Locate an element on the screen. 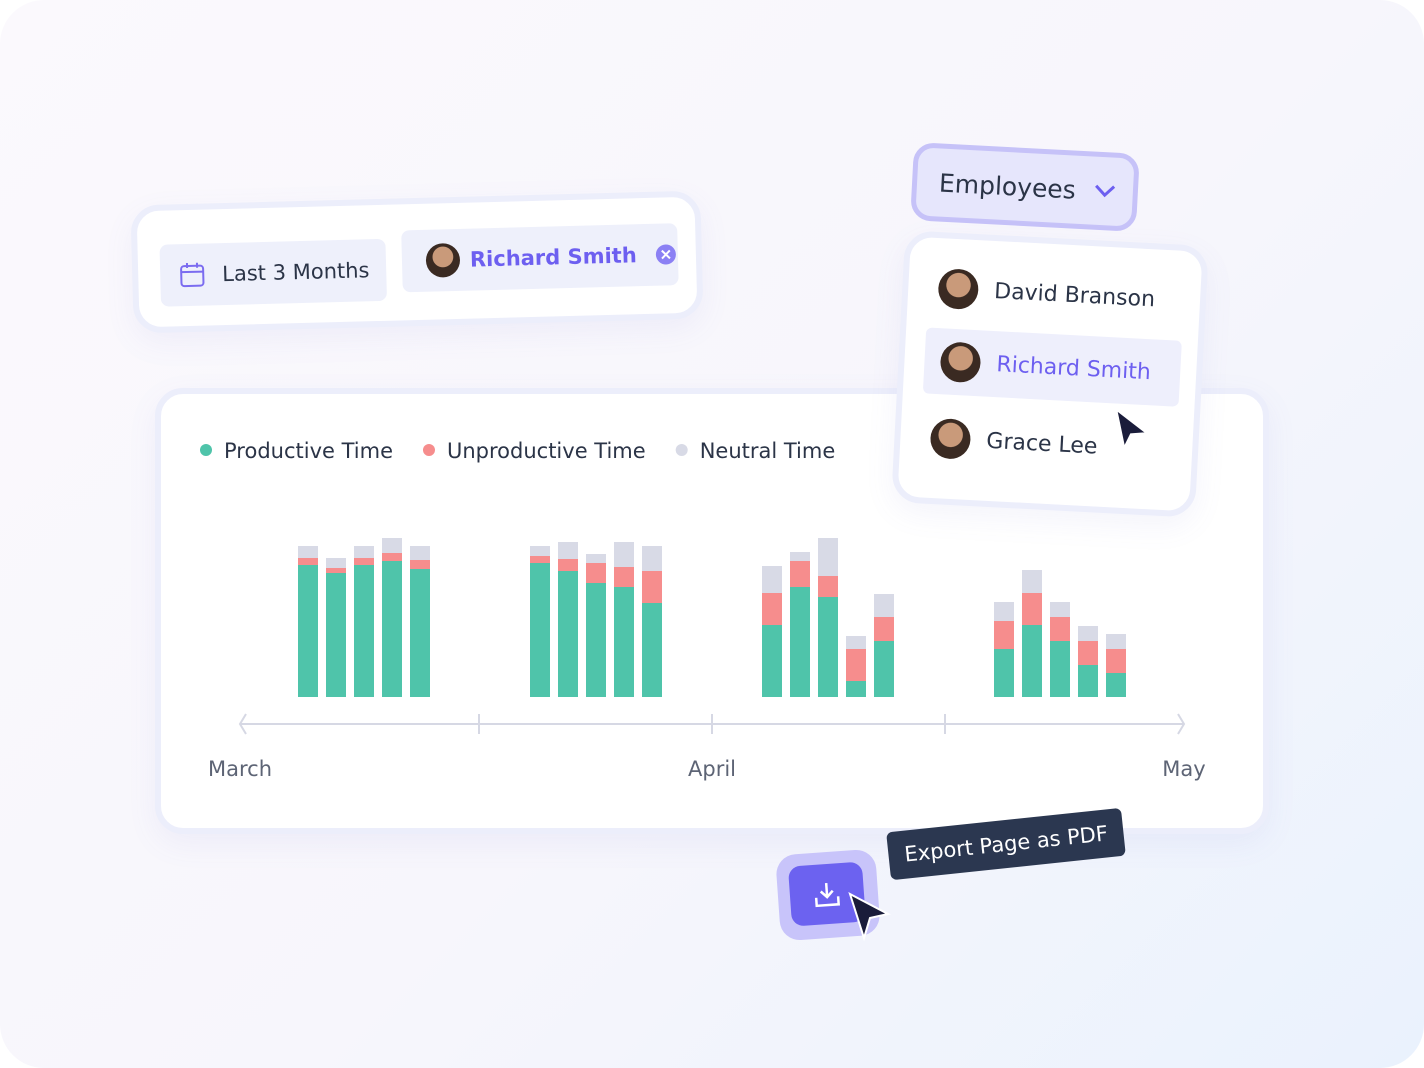 This screenshot has height=1068, width=1424. employees-dropdown: Employees is located at coordinates (1025, 187).